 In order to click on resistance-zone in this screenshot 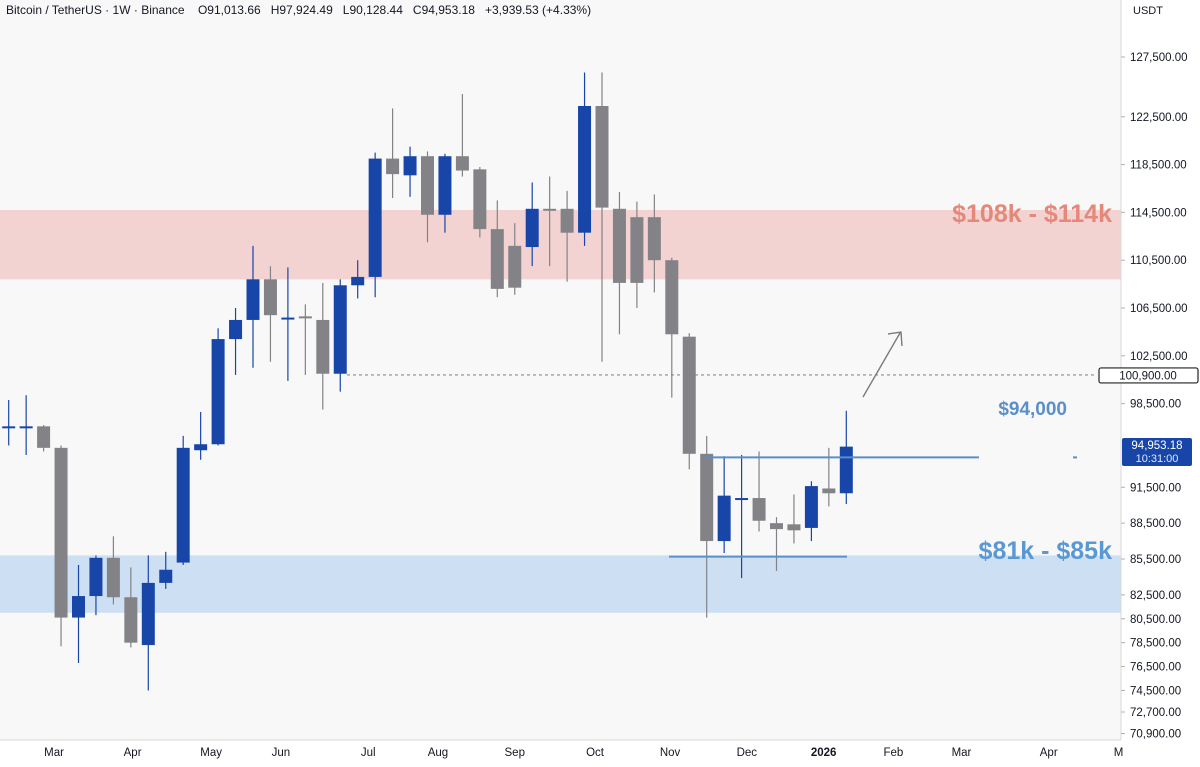, I will do `click(560, 244)`.